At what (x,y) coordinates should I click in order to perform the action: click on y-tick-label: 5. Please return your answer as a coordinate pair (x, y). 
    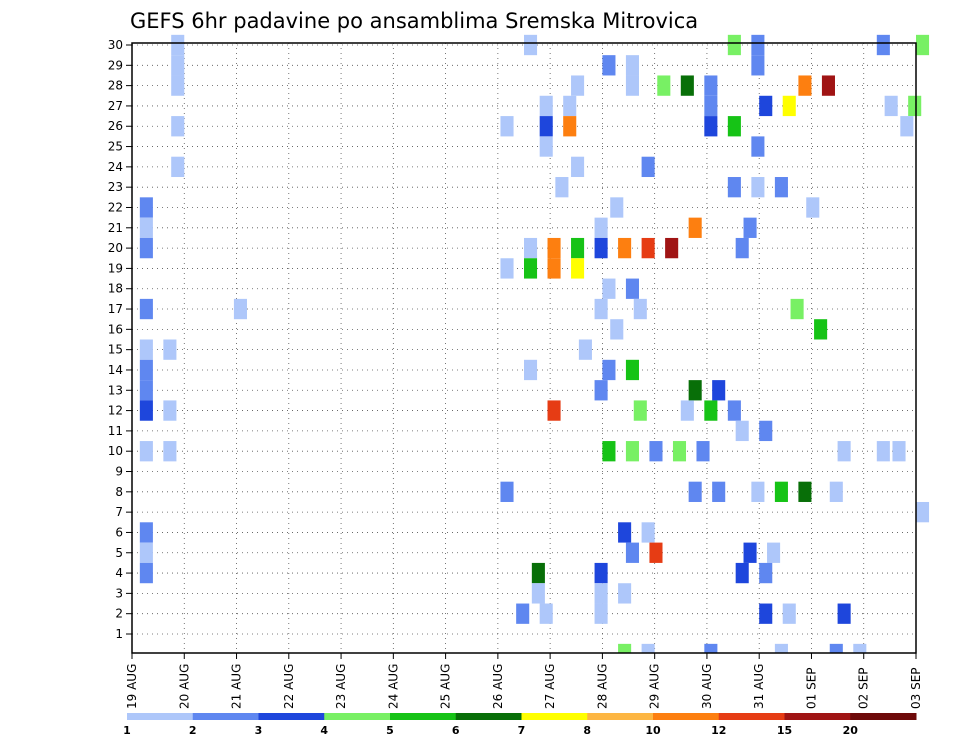
    Looking at the image, I should click on (119, 553).